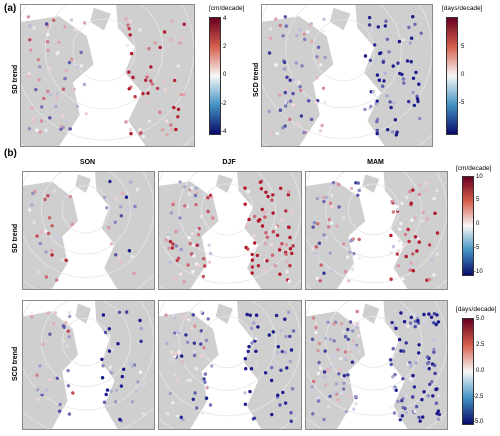 The height and width of the screenshot is (436, 500). What do you see at coordinates (230, 365) in the screenshot?
I see `map-b-scd-djf` at bounding box center [230, 365].